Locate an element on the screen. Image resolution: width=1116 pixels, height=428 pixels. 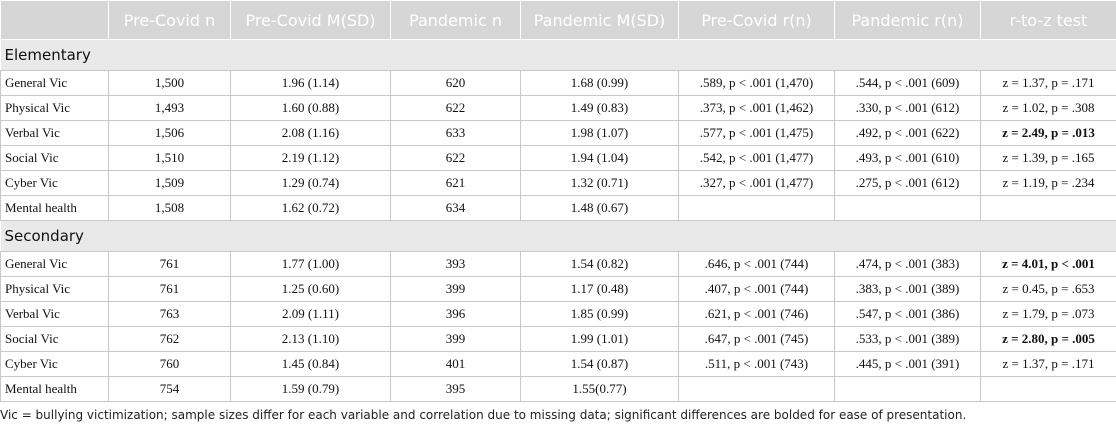
cell: 1.94 (1.04) is located at coordinates (599, 158).